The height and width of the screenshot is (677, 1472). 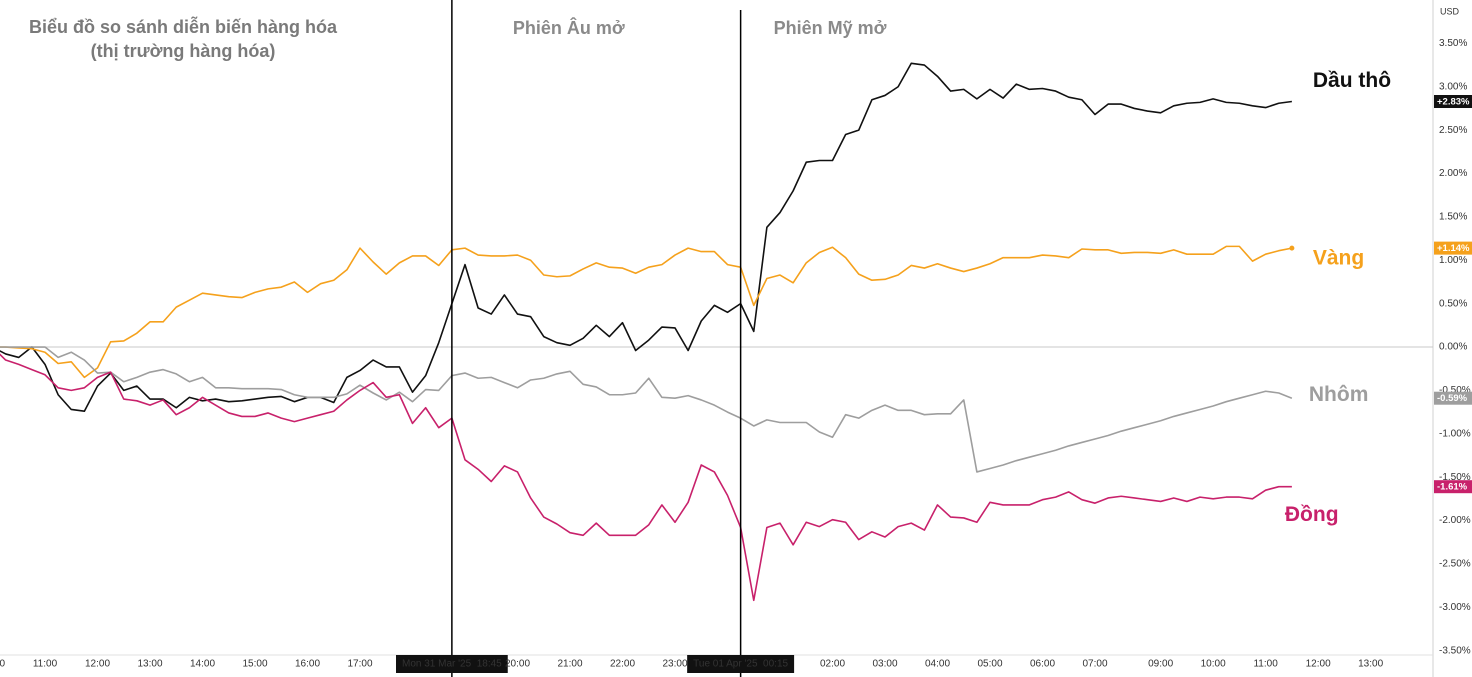 What do you see at coordinates (359, 664) in the screenshot?
I see `x-tick-label: 17:00` at bounding box center [359, 664].